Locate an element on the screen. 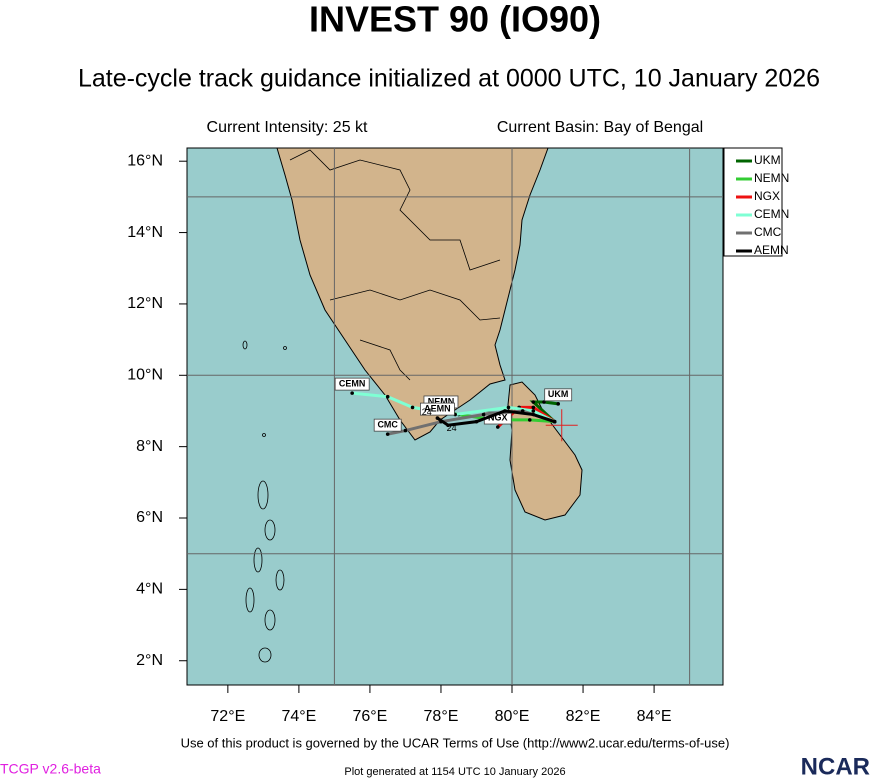 Image resolution: width=873 pixels, height=780 pixels. legend-label: NGX is located at coordinates (767, 196).